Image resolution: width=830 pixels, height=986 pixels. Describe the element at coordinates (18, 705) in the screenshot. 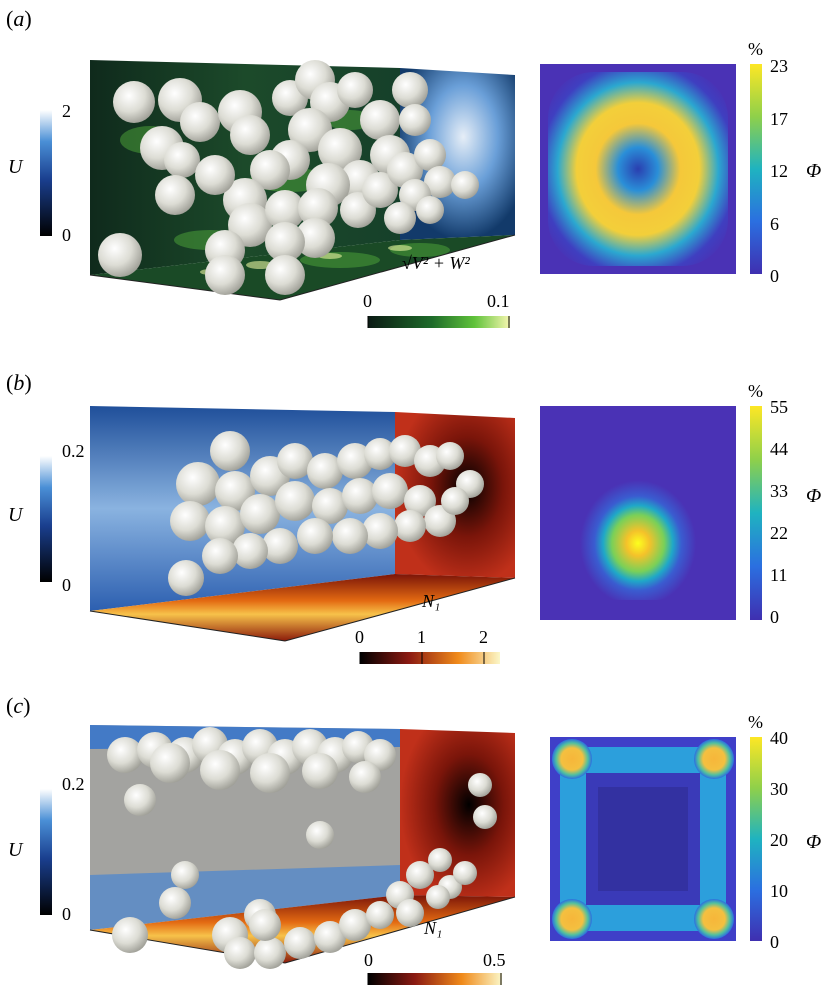

I see `panel-label: (c)` at that location.